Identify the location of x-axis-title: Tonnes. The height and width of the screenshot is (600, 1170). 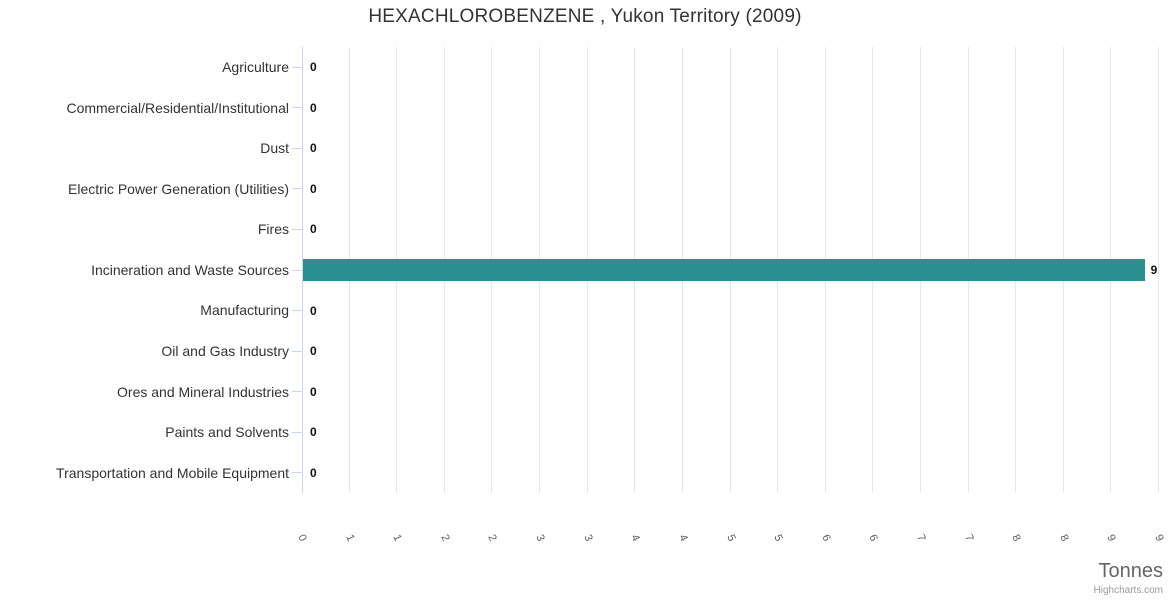
(1131, 571).